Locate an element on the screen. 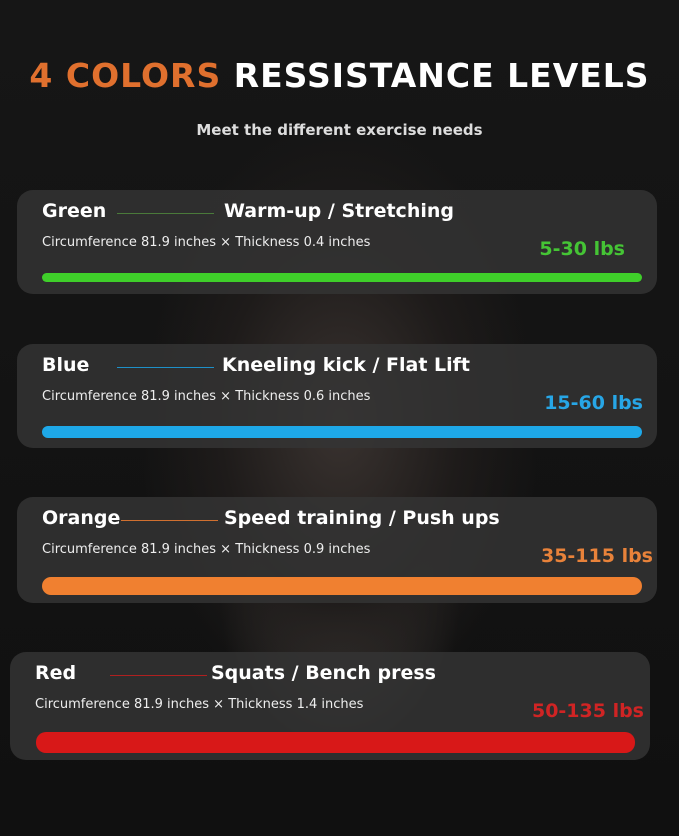  band-use: Kneeling kick / Flat Lift is located at coordinates (346, 365).